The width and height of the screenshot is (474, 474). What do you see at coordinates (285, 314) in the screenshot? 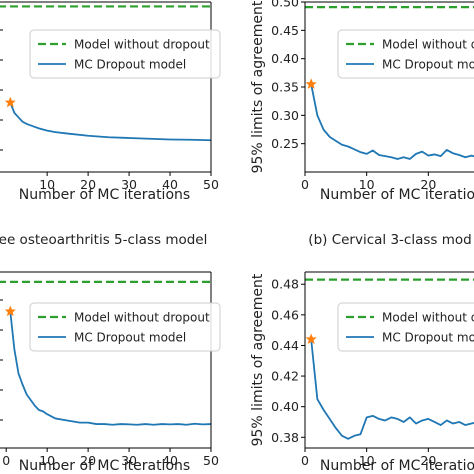
I see `y-tick-label: 0.46` at bounding box center [285, 314].